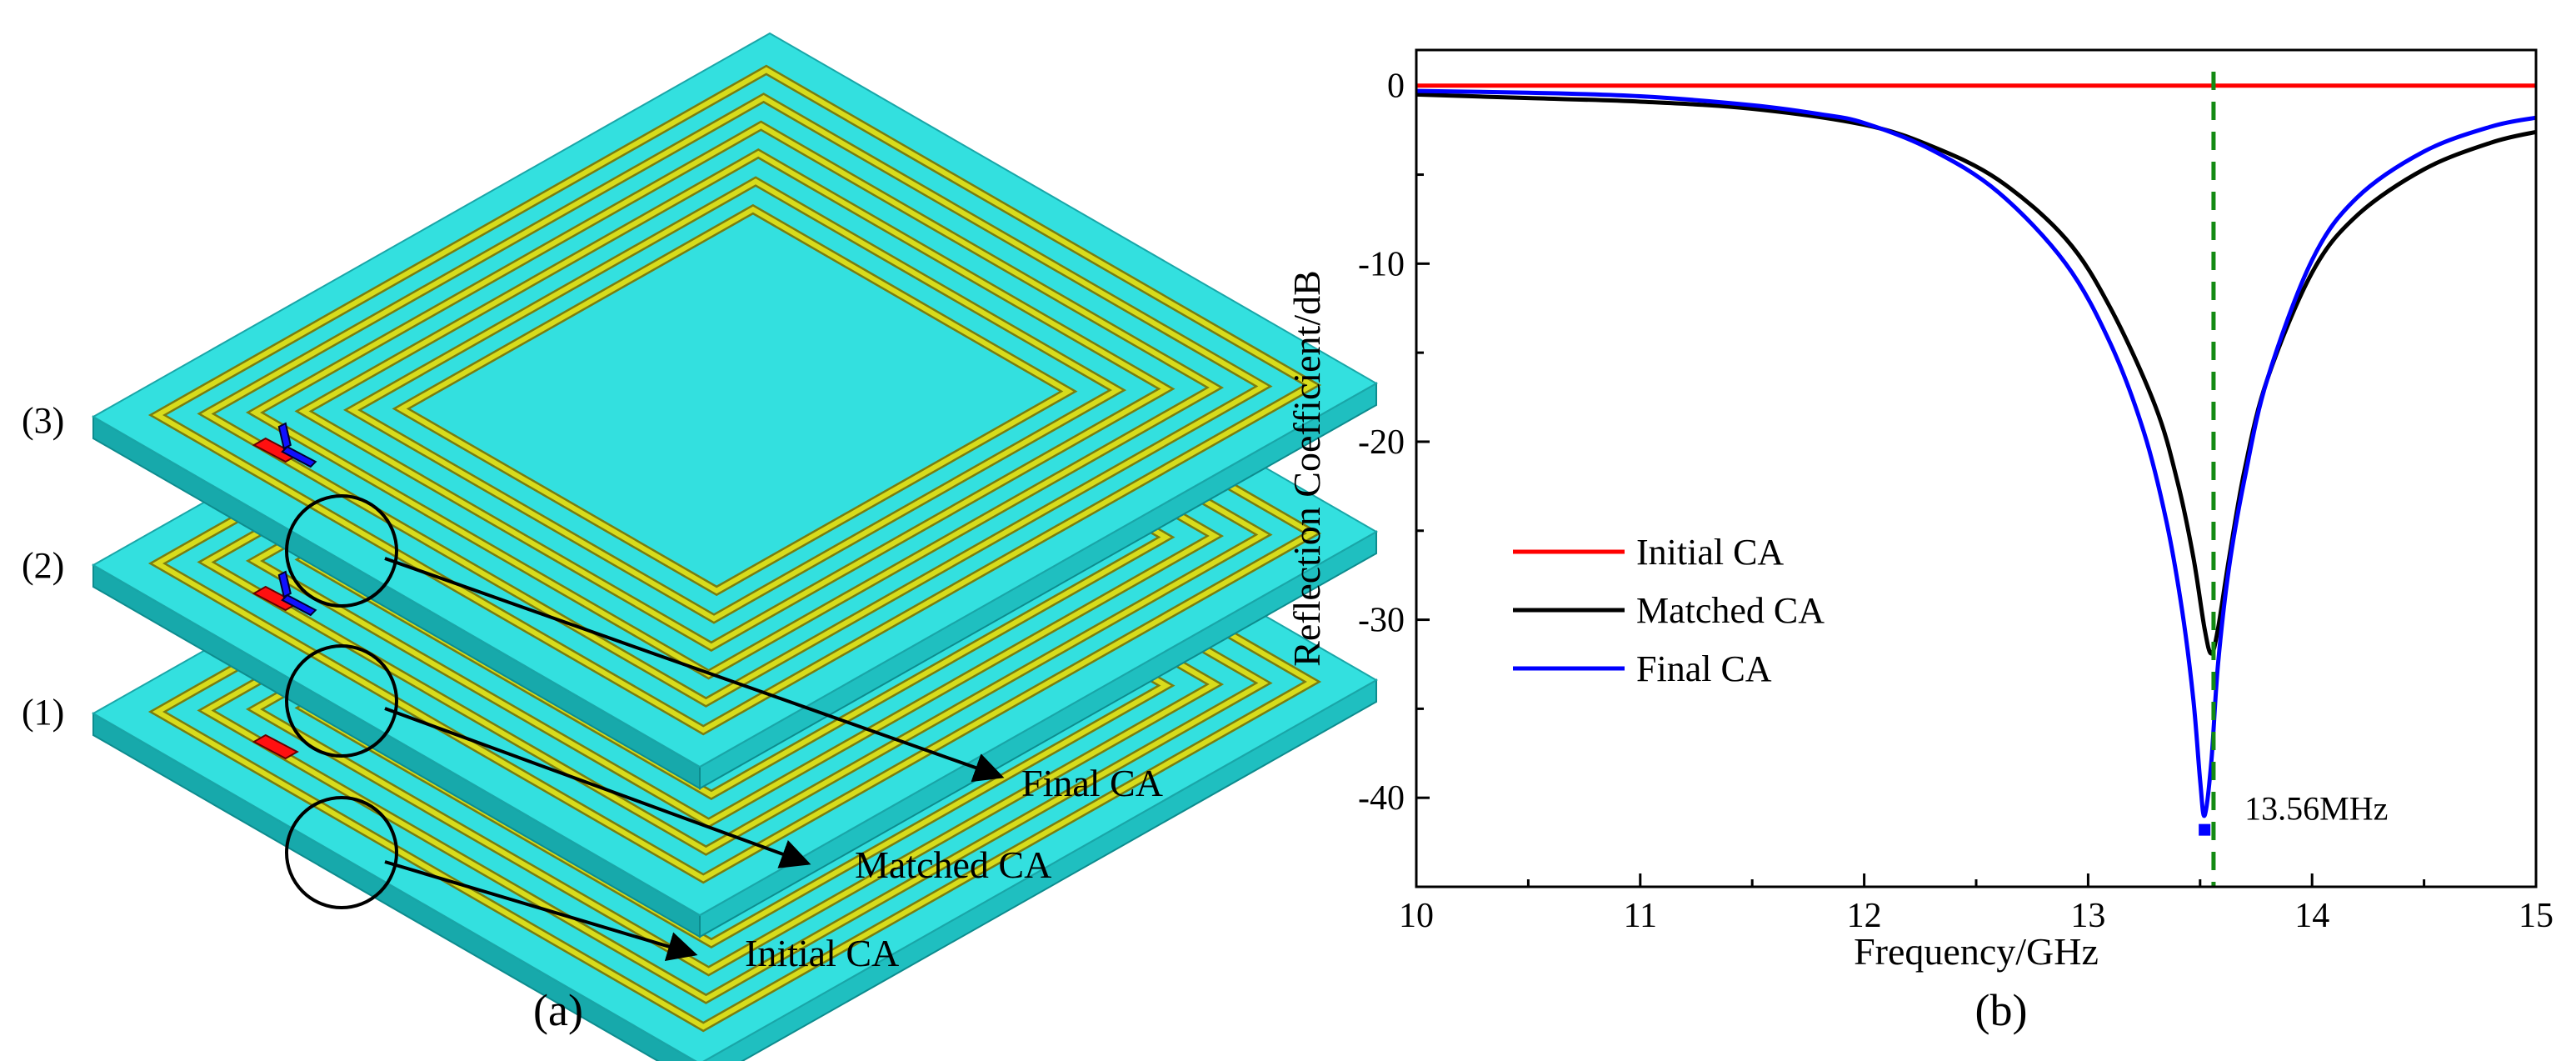 The width and height of the screenshot is (2576, 1061). Describe the element at coordinates (1704, 668) in the screenshot. I see `legend-label-final-ca: Final CA` at that location.